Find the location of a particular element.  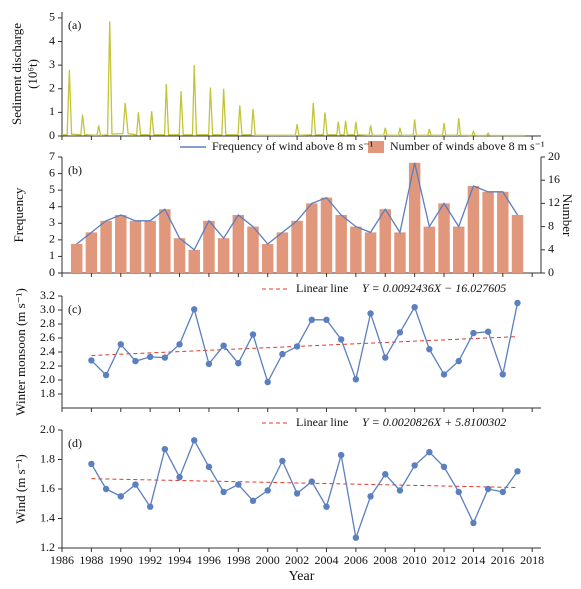

y-tick-label: 1.8 is located at coordinates (47, 458).